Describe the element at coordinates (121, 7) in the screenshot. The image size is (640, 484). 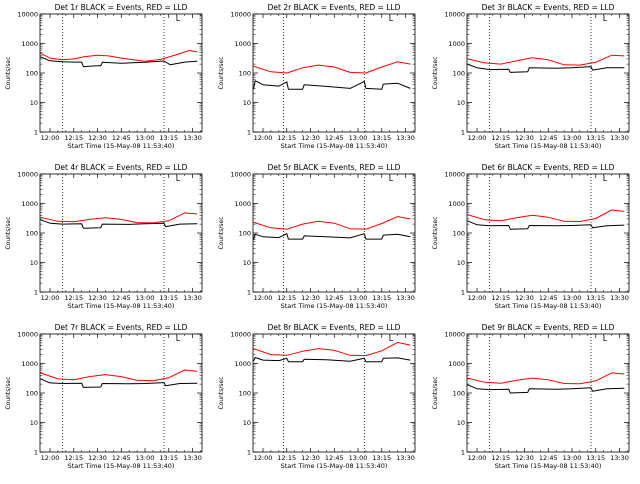
I see `panel-title: Det 1r BLACK = Events, RED = LLD` at that location.